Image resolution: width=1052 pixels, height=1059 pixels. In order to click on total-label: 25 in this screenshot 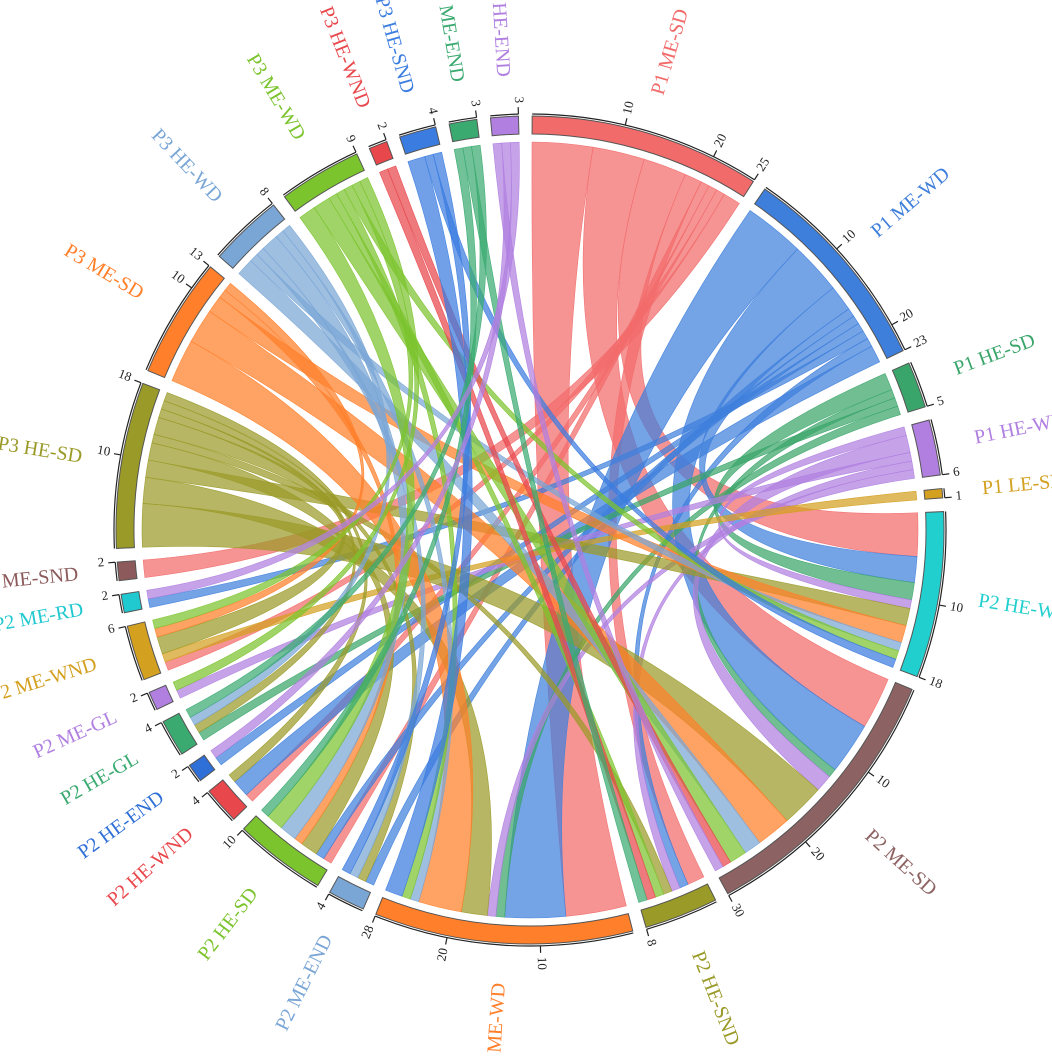, I will do `click(763, 164)`.